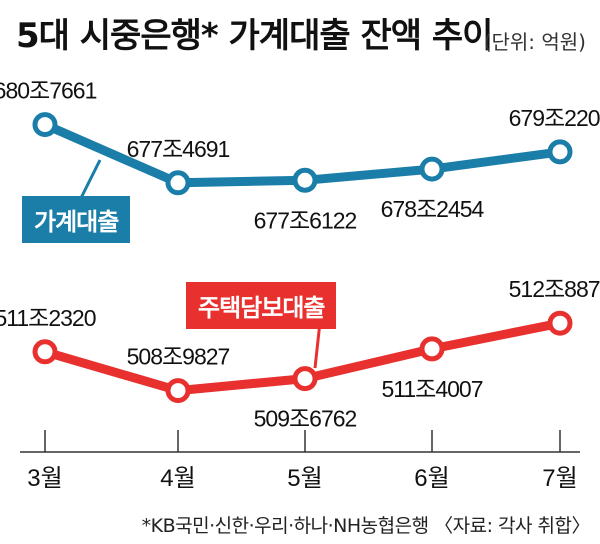 The width and height of the screenshot is (600, 544). What do you see at coordinates (48, 91) in the screenshot?
I see `data-label: 680조7661` at bounding box center [48, 91].